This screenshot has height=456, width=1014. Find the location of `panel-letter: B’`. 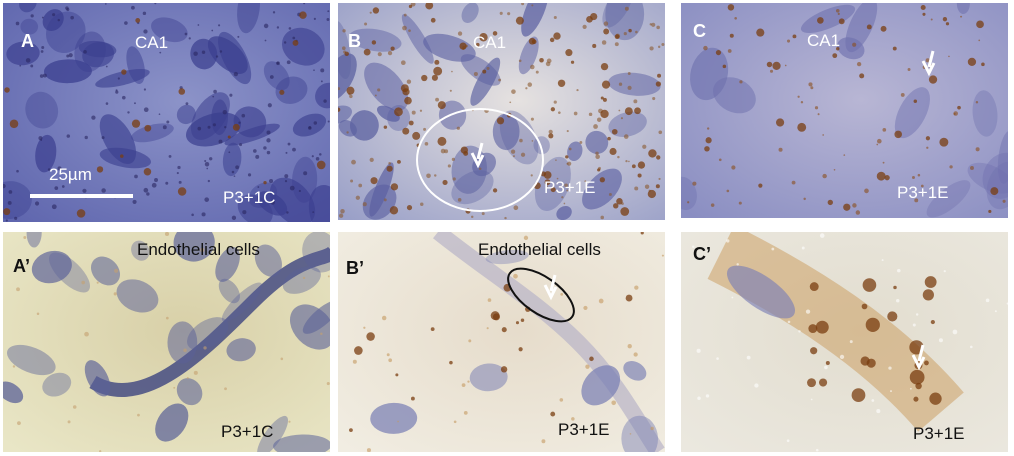

panel-letter: B’ is located at coordinates (355, 268).